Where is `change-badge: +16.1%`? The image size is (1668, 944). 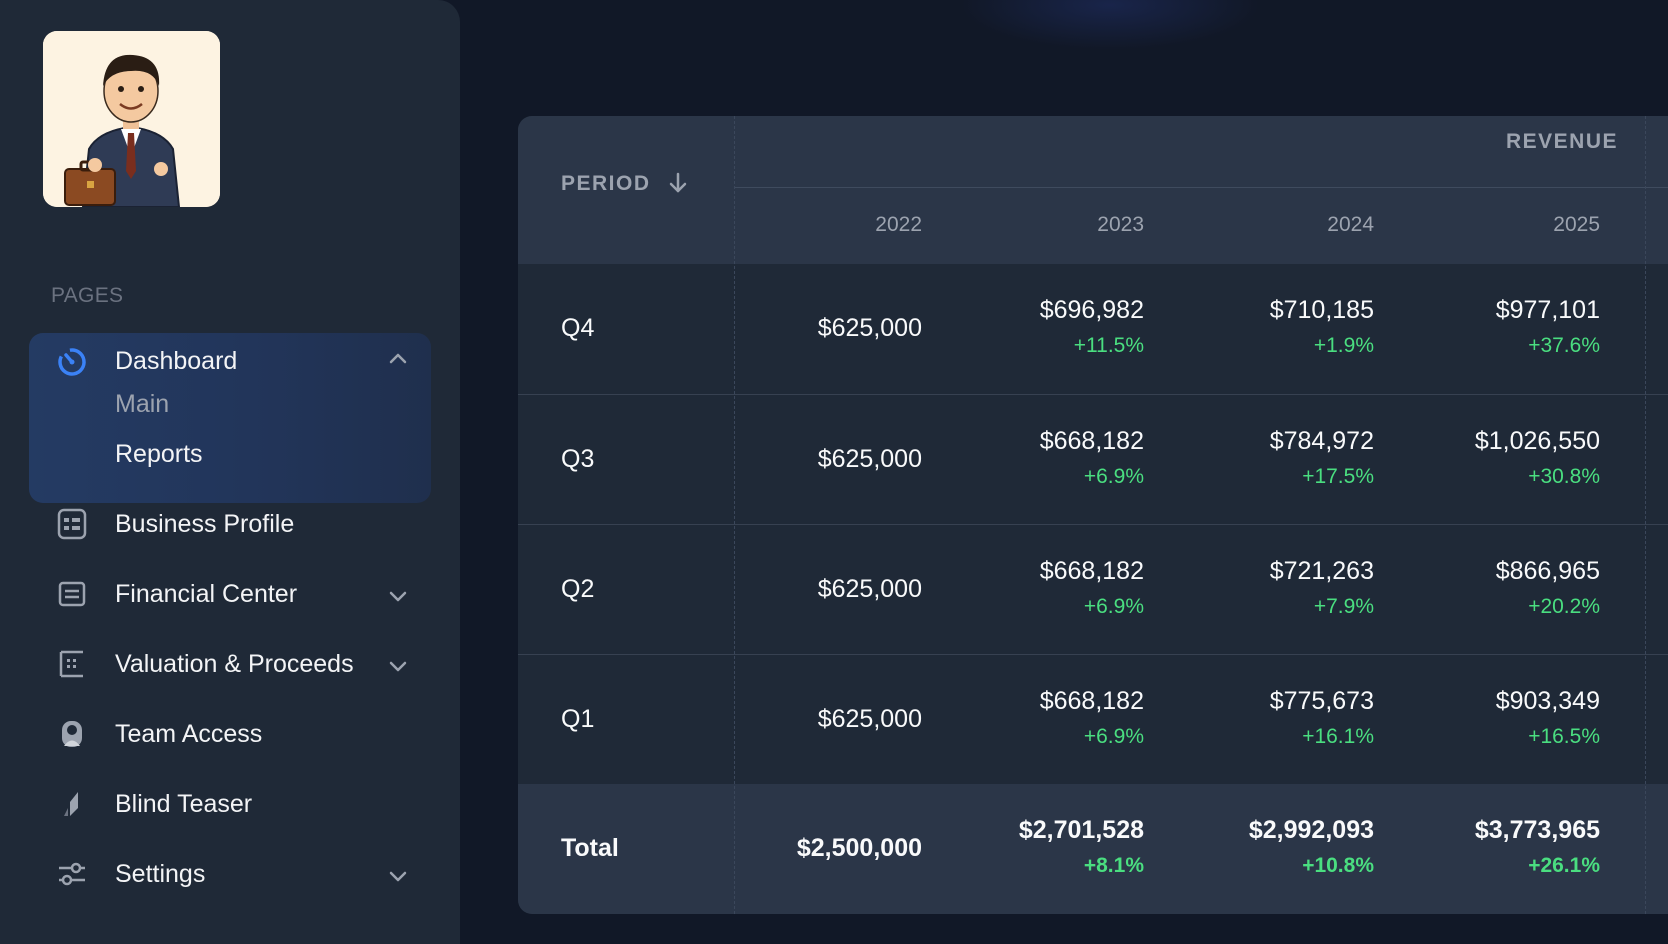 change-badge: +16.1% is located at coordinates (1338, 736).